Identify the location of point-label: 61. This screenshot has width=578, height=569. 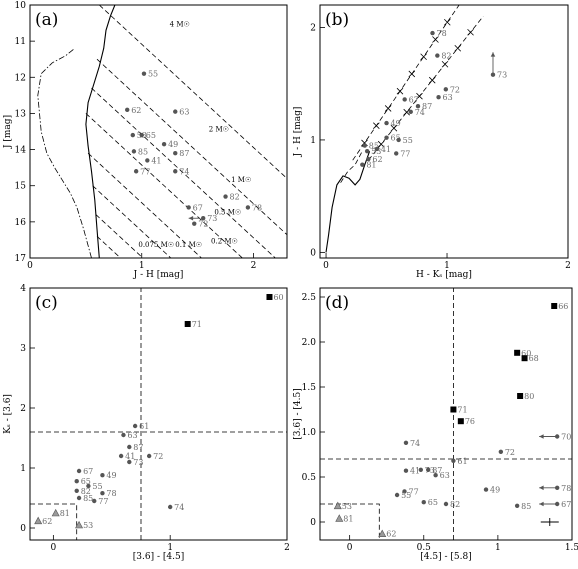
(144, 426).